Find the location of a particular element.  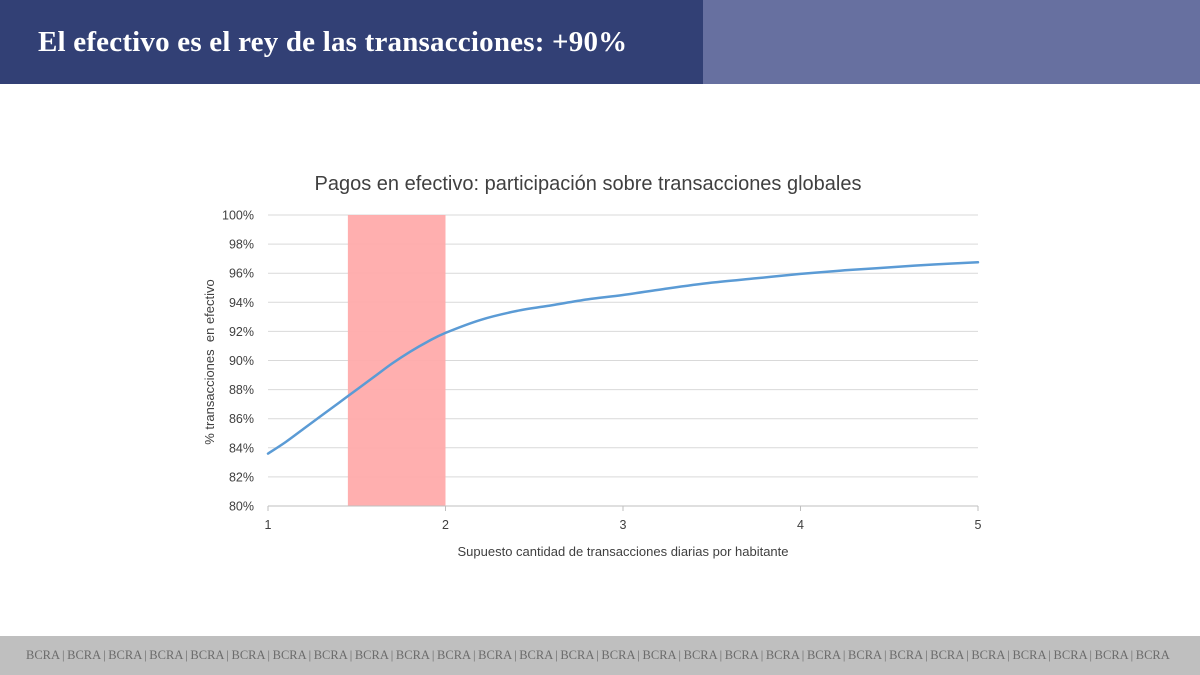

y-tick-label: 90% is located at coordinates (241, 361).